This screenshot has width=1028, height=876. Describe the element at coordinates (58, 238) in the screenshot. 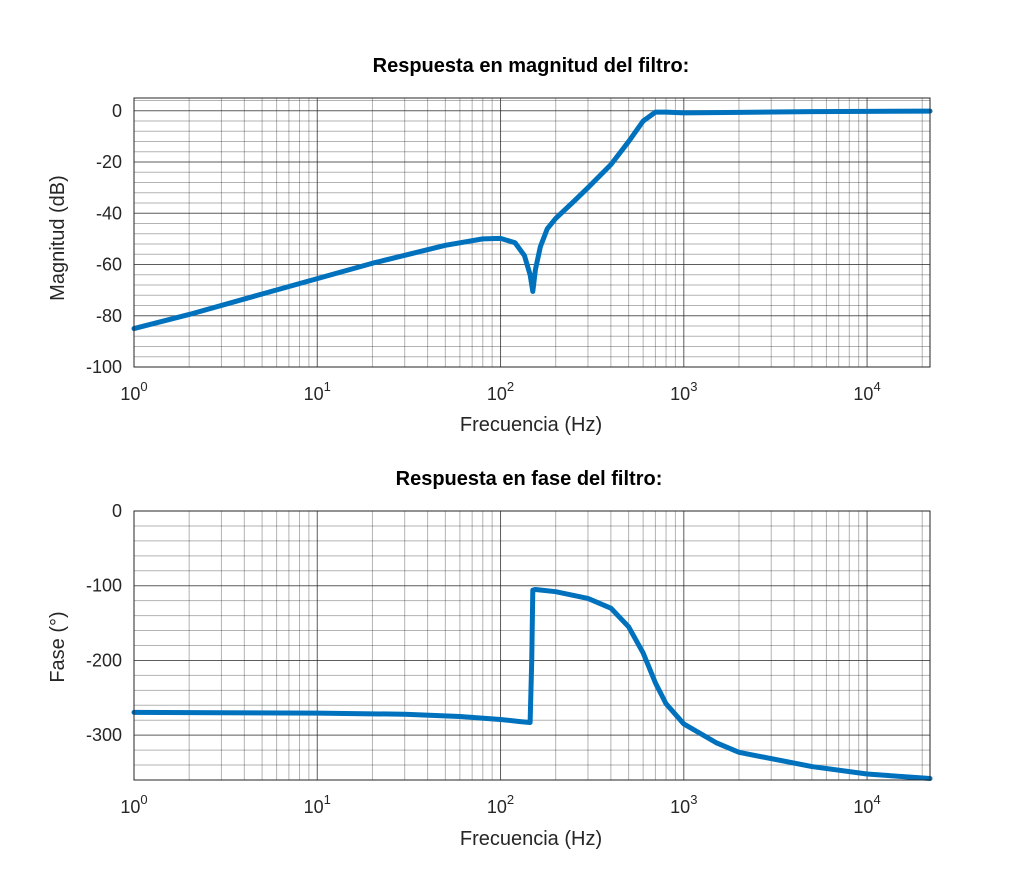

I see `magnitude-y-axis-label: Magnitud (dB)` at that location.